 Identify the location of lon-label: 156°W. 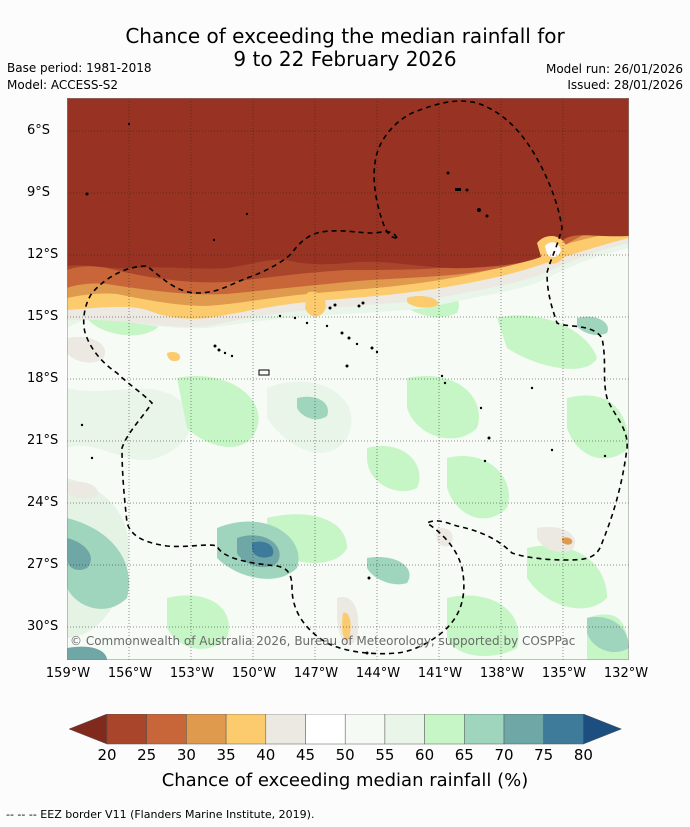
(130, 673).